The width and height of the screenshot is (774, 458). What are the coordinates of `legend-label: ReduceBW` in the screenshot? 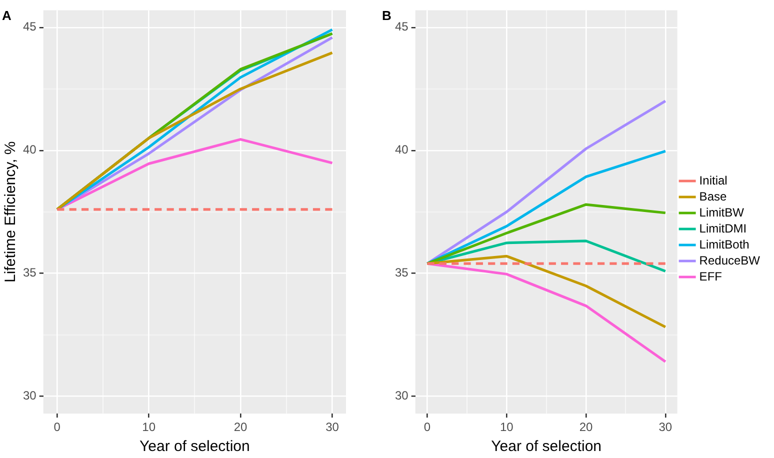 It's located at (730, 260).